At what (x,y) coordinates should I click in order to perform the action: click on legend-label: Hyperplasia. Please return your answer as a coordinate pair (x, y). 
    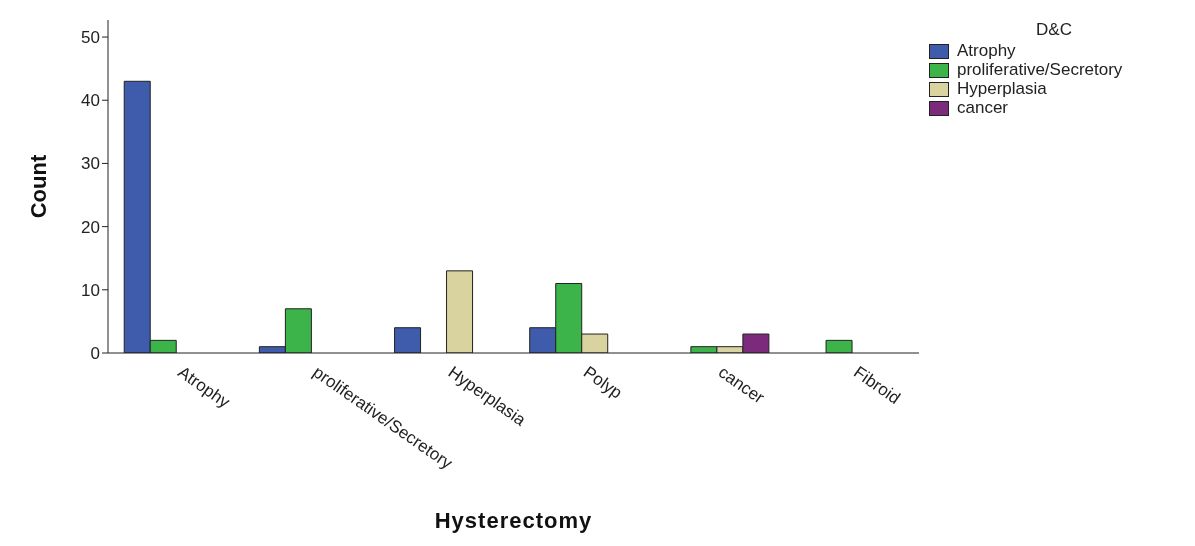
    Looking at the image, I should click on (1002, 88).